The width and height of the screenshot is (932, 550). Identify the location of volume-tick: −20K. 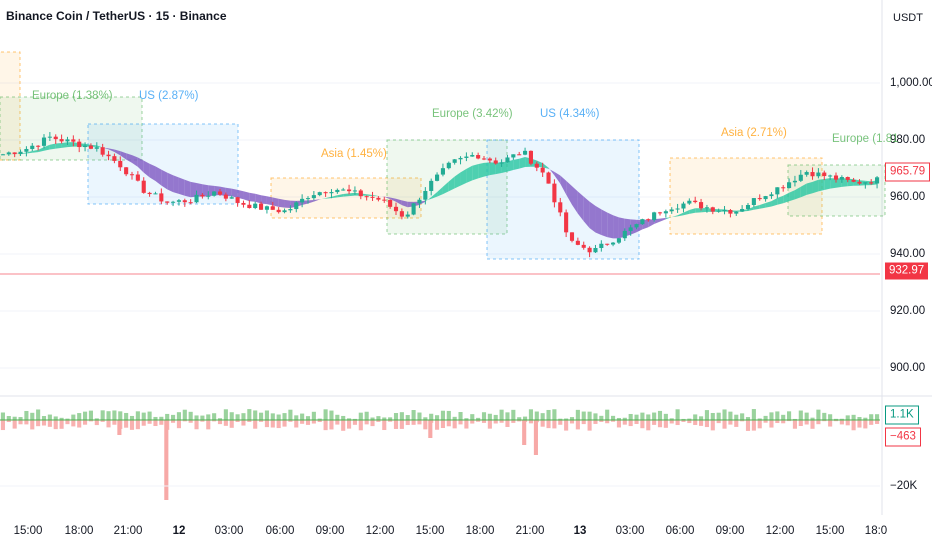
(904, 486).